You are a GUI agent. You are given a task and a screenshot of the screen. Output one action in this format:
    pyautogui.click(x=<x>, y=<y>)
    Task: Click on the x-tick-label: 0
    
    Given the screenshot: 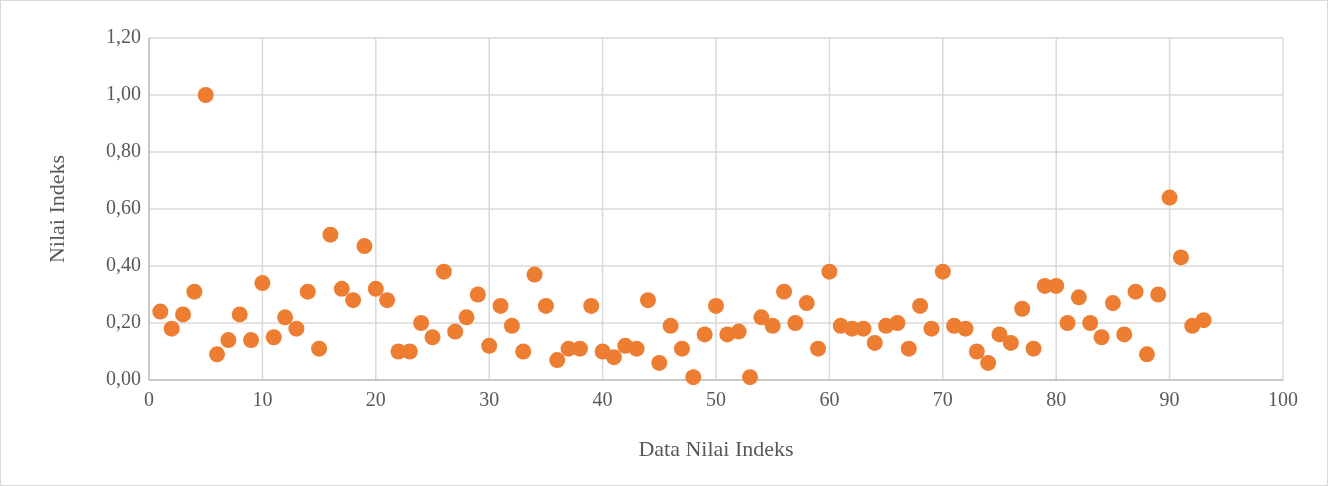 What is the action you would take?
    pyautogui.click(x=149, y=399)
    